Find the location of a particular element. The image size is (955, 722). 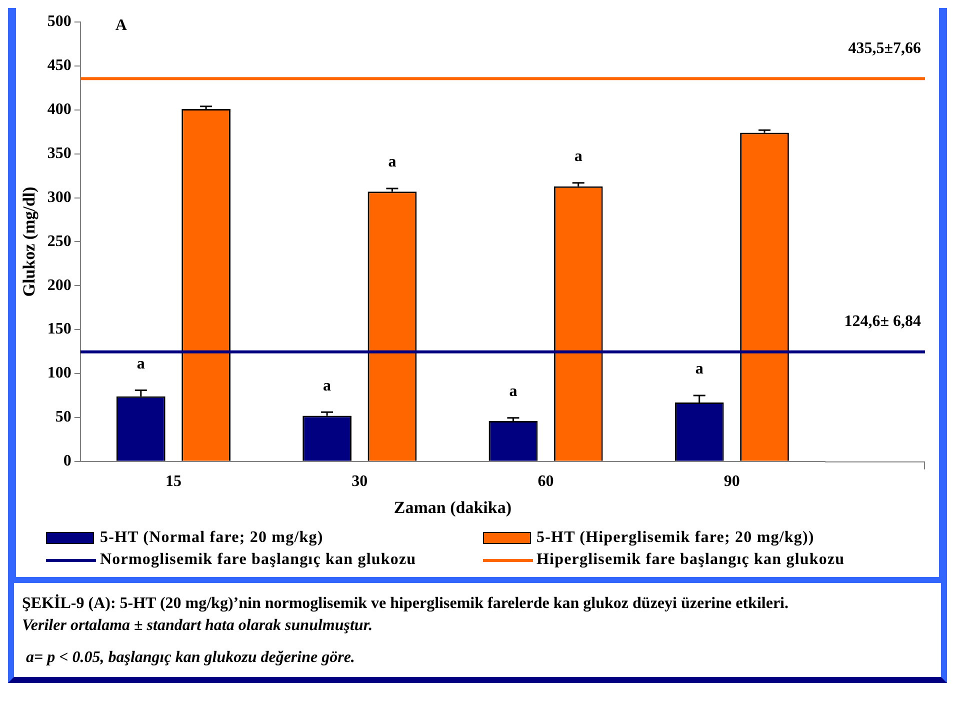

x-axis-title: Zaman (dakika) is located at coordinates (453, 508).